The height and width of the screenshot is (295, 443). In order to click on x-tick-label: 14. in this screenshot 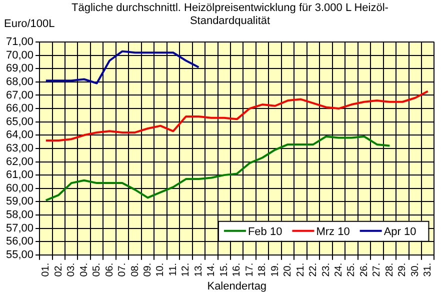, I will do `click(212, 269)`.